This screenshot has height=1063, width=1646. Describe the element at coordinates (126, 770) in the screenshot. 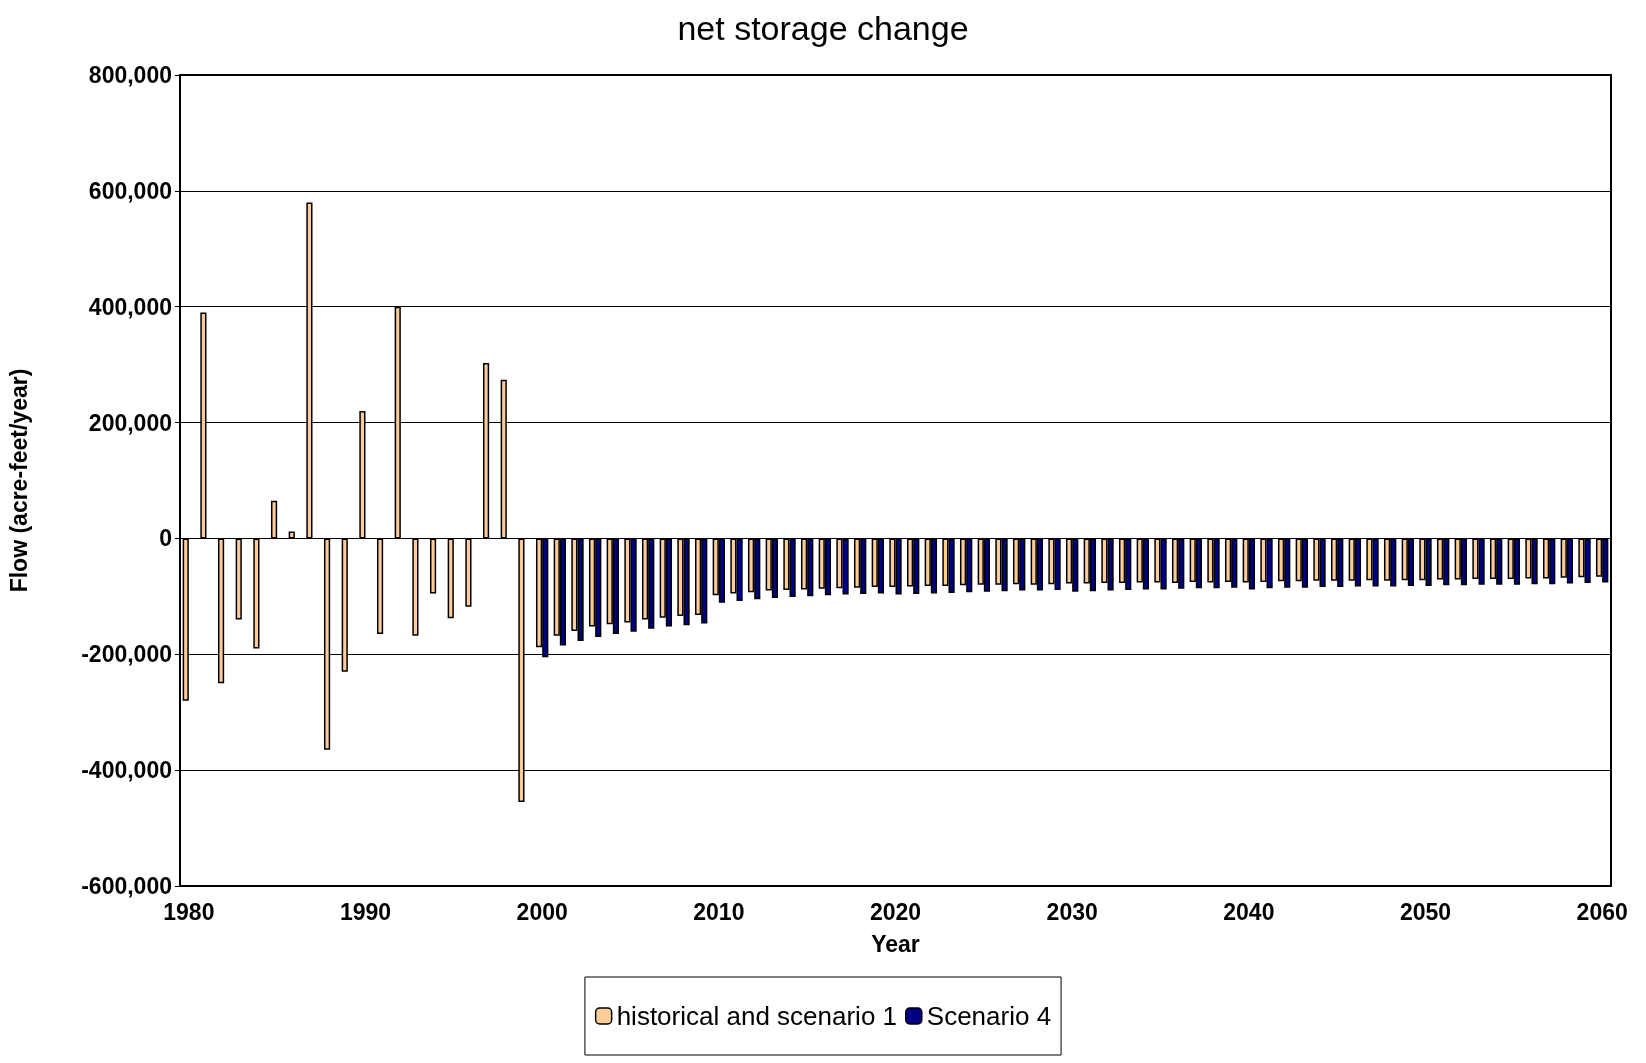

I see `y-tick-label: -400,000` at that location.